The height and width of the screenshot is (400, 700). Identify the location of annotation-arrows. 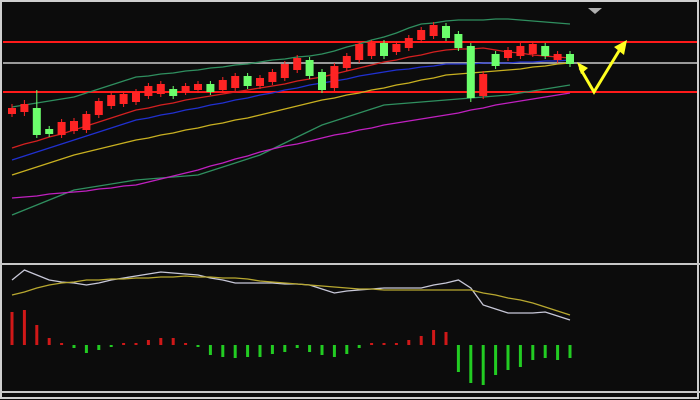
(602, 67).